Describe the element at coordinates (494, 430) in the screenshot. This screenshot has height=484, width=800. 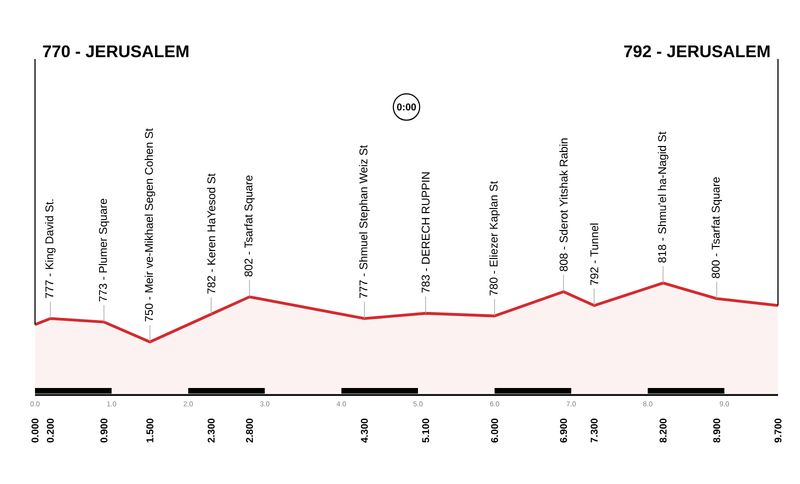
I see `x-tick-label: 6.000` at that location.